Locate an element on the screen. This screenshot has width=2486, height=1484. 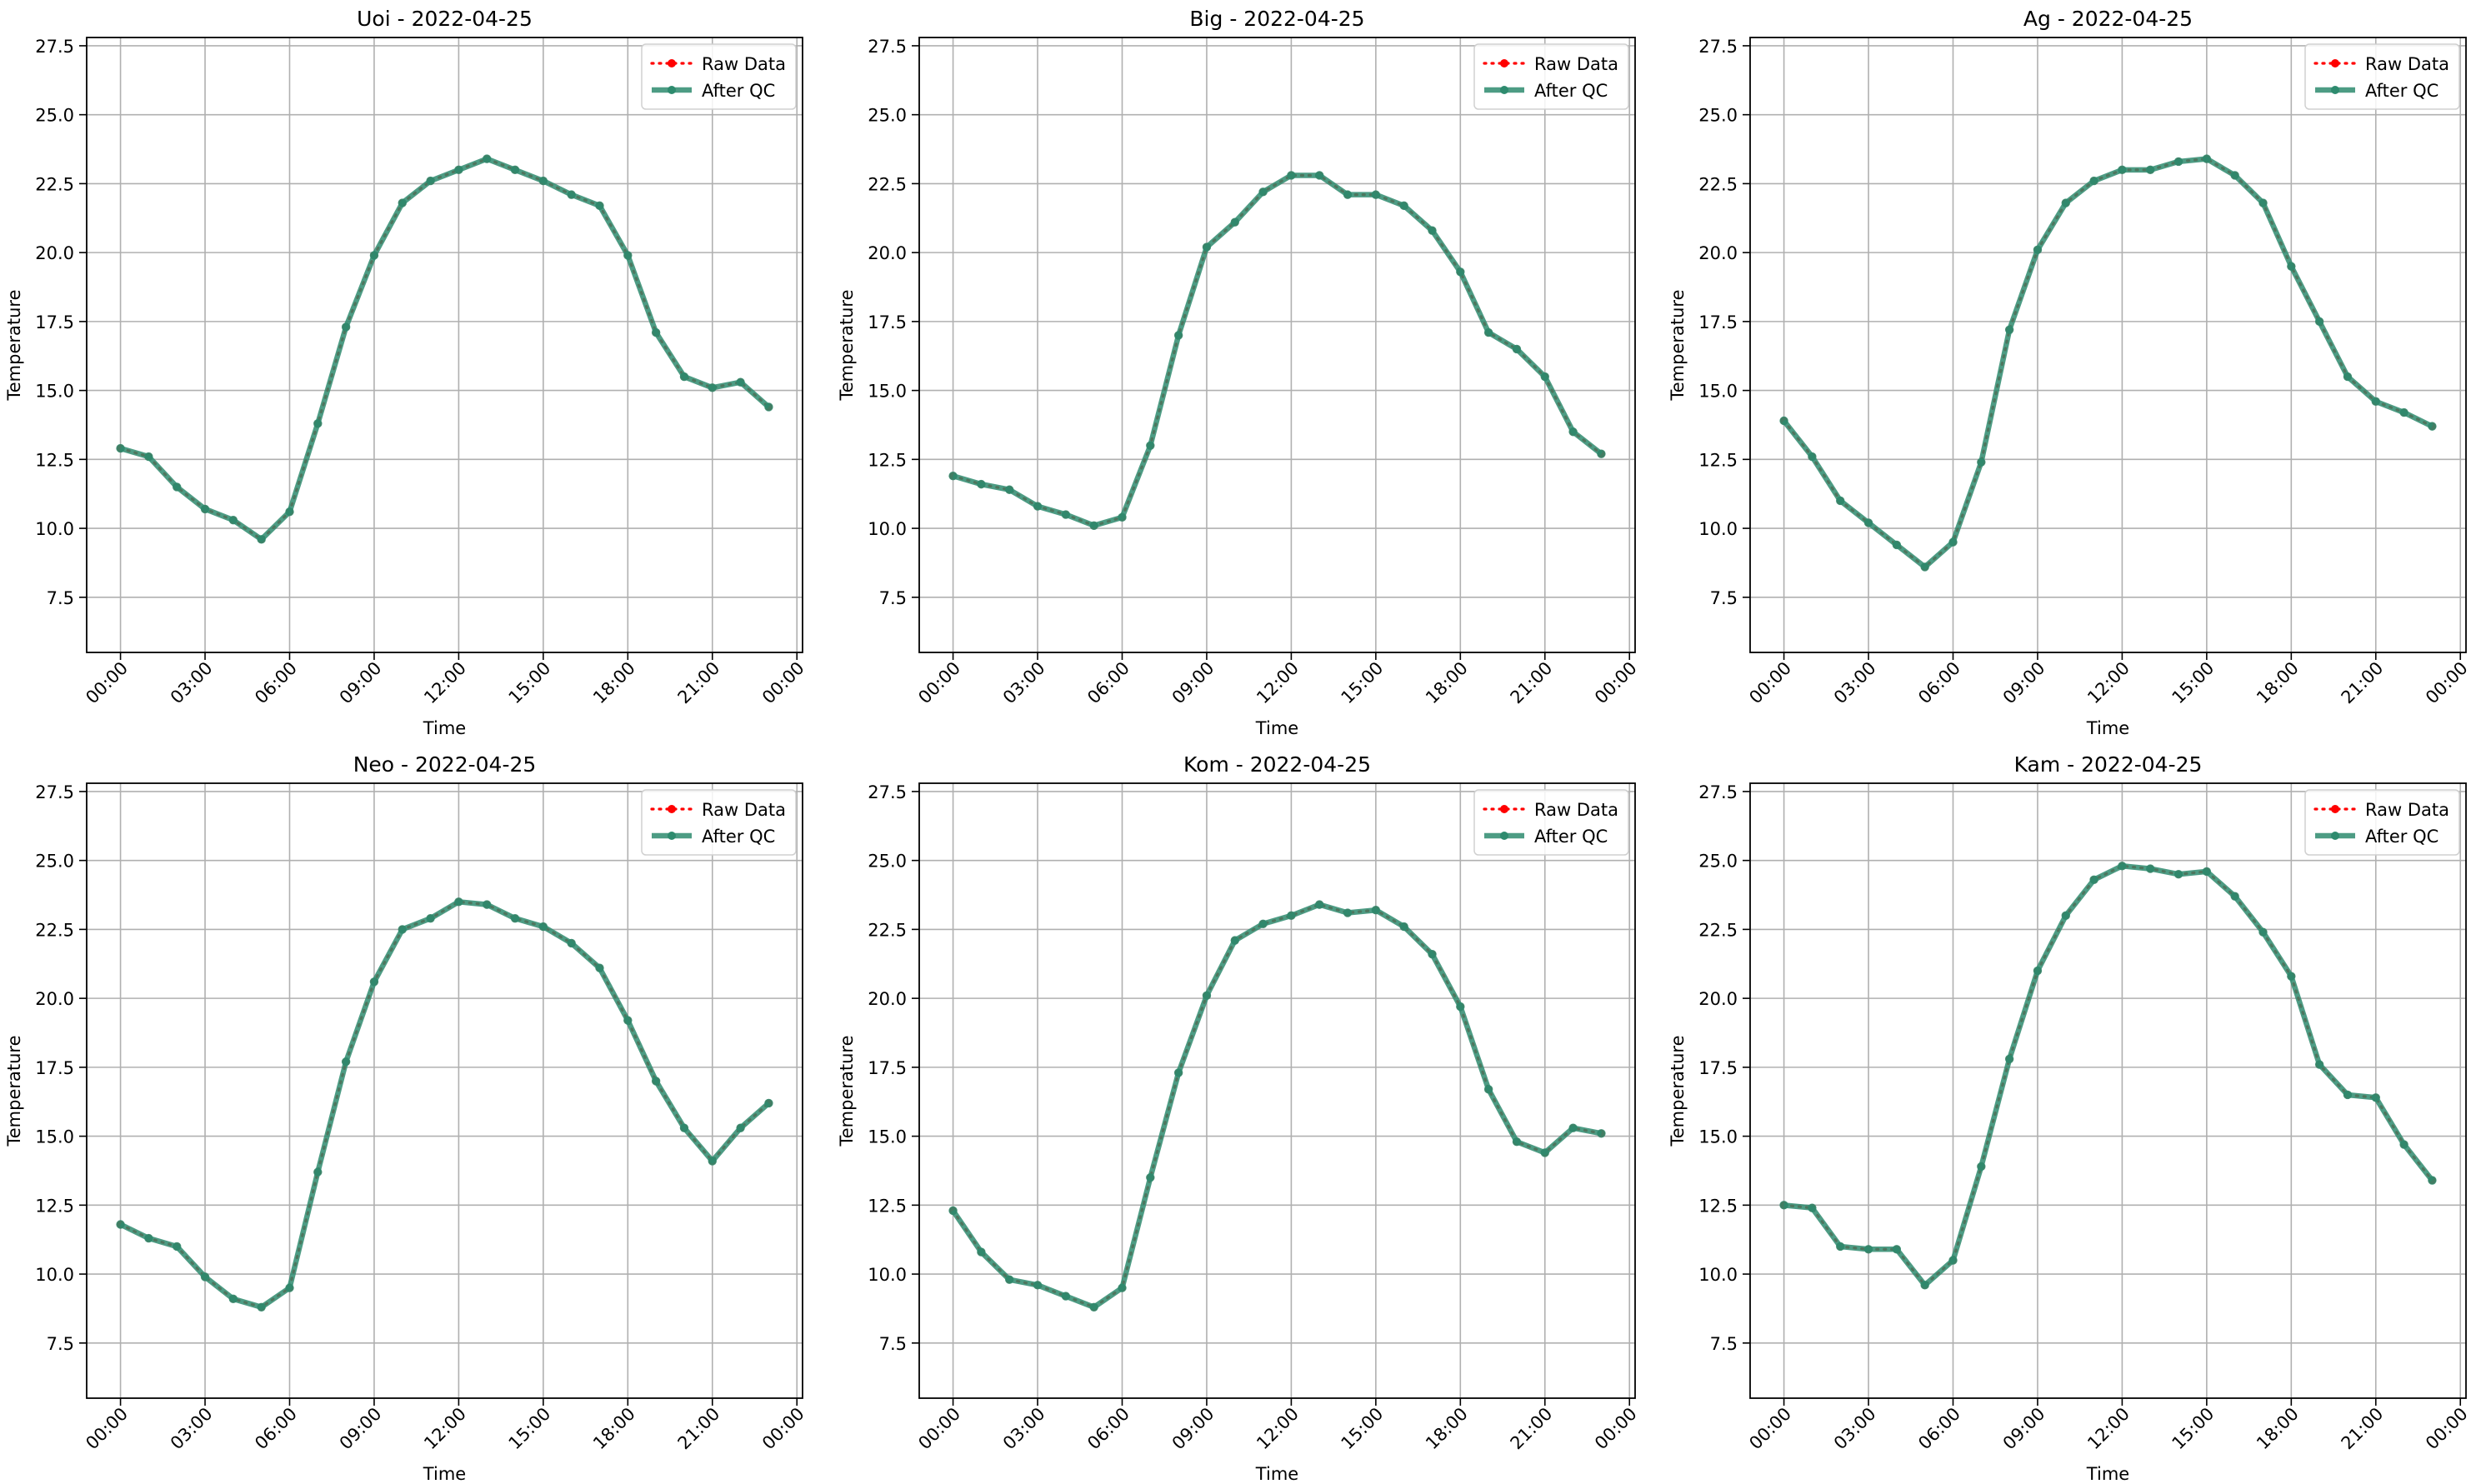
x-tick-label: 18:00 is located at coordinates (2278, 683).